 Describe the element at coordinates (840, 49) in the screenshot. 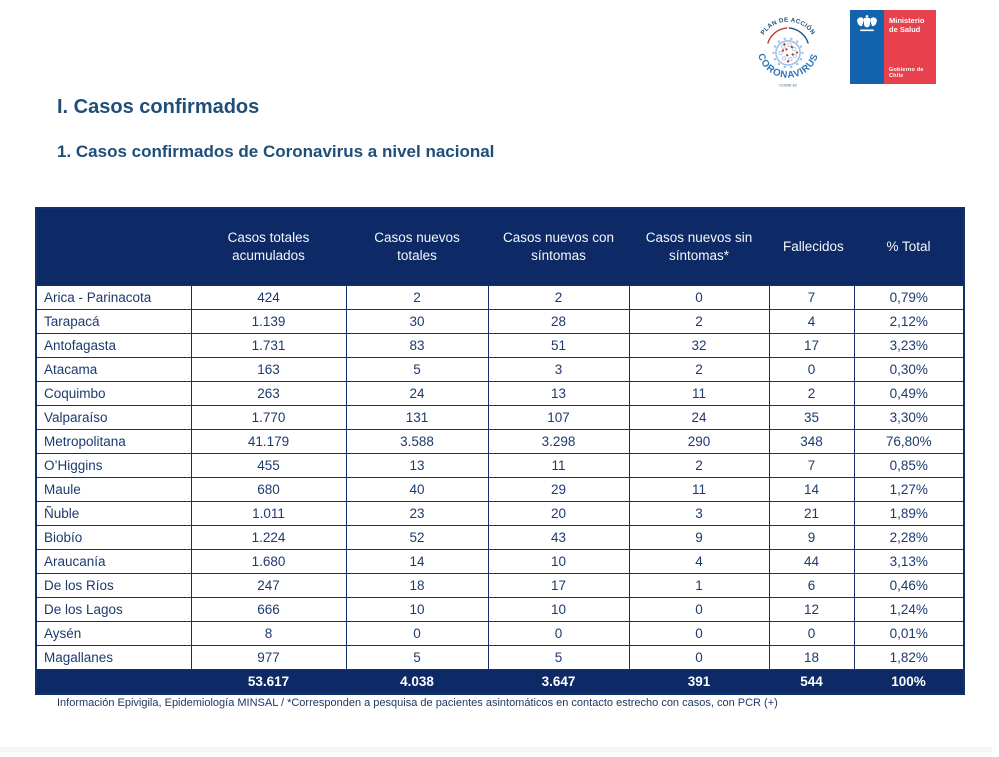

I see `logo-row: PLAN DE ACCIÓN` at that location.